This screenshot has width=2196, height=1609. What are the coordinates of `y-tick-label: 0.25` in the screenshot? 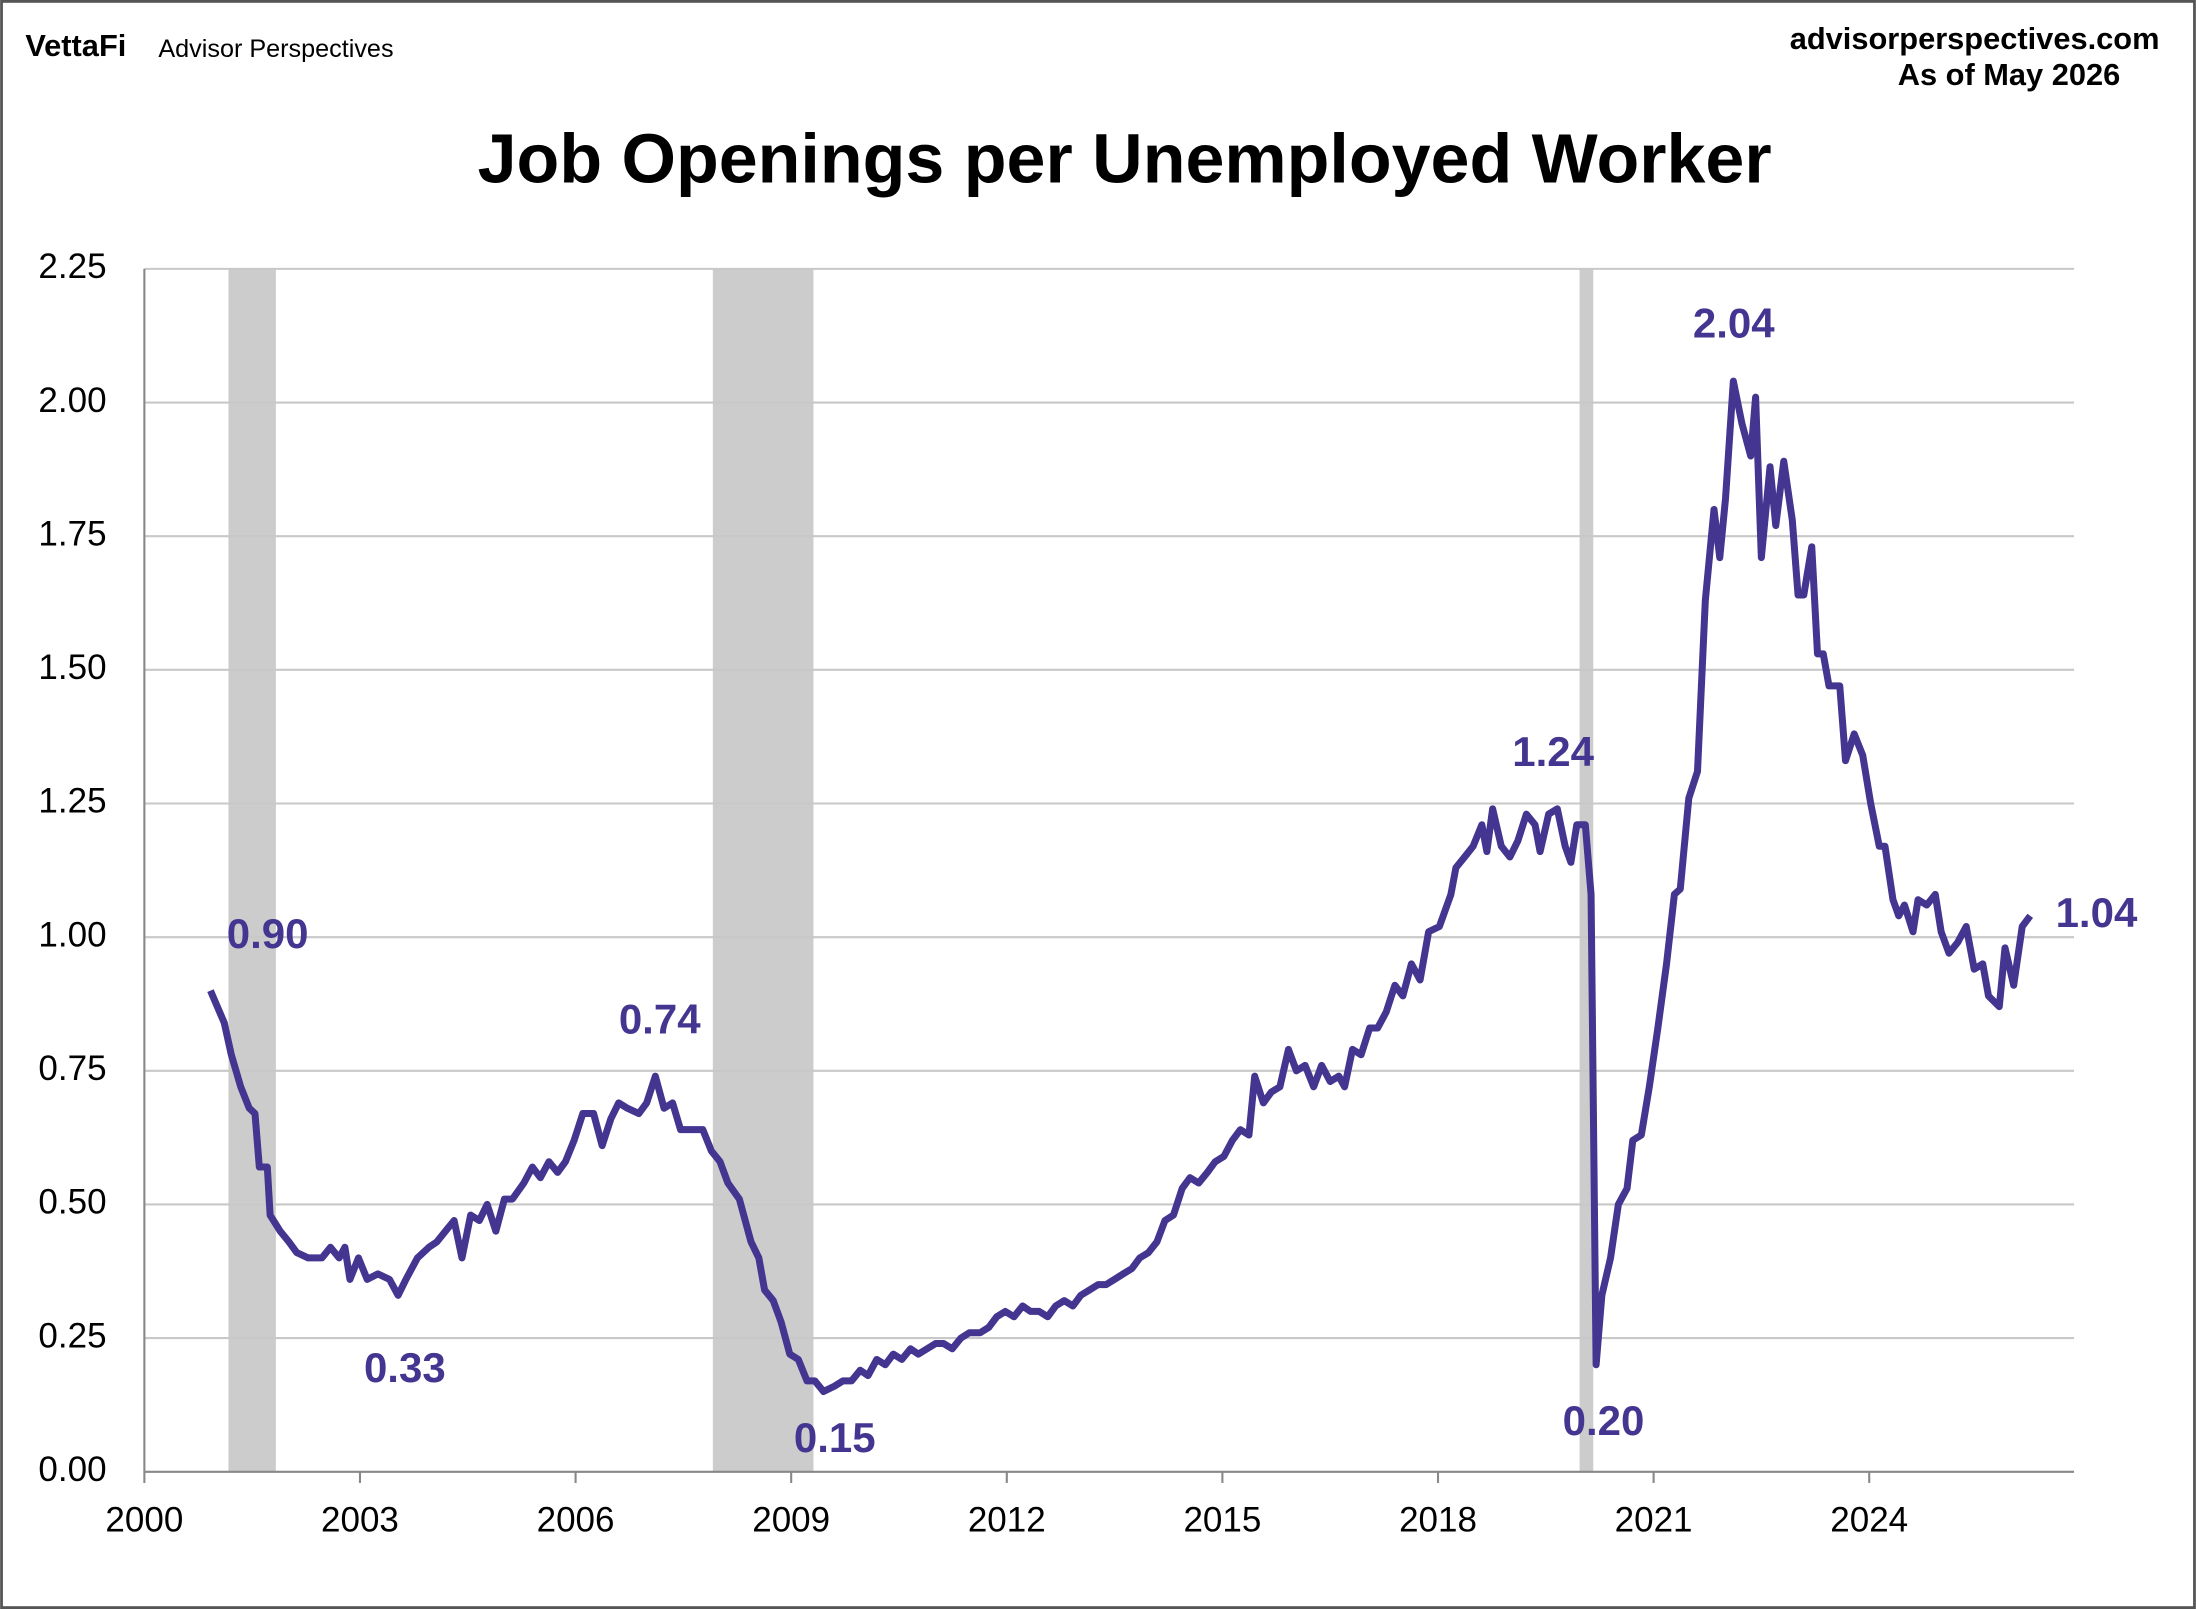 It's located at (72, 1335).